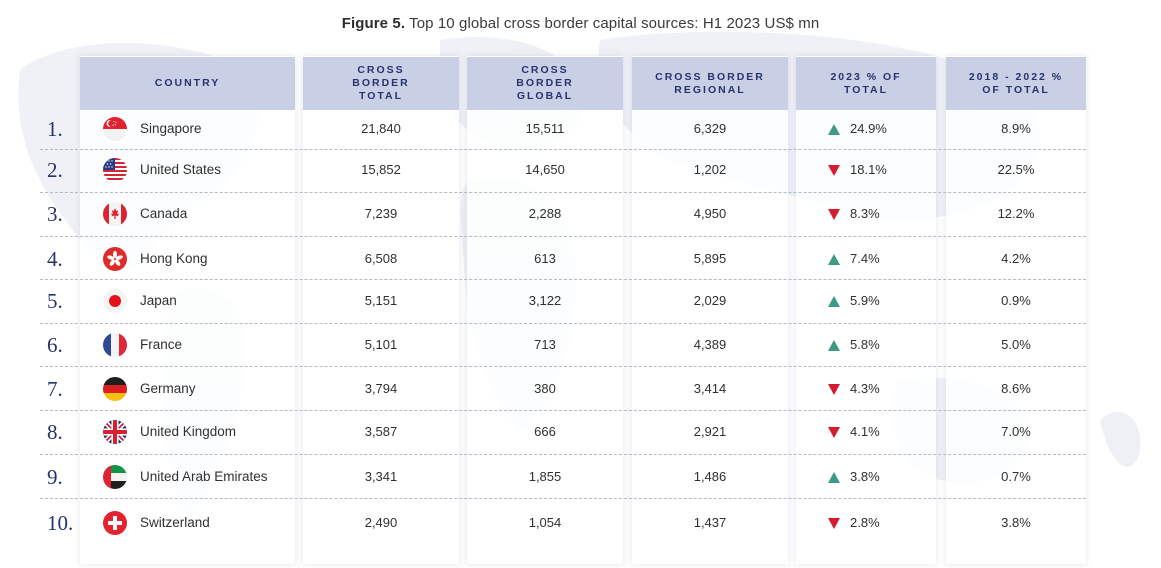 The image size is (1161, 568). I want to click on cross-border-global-value: 3,122, so click(545, 300).